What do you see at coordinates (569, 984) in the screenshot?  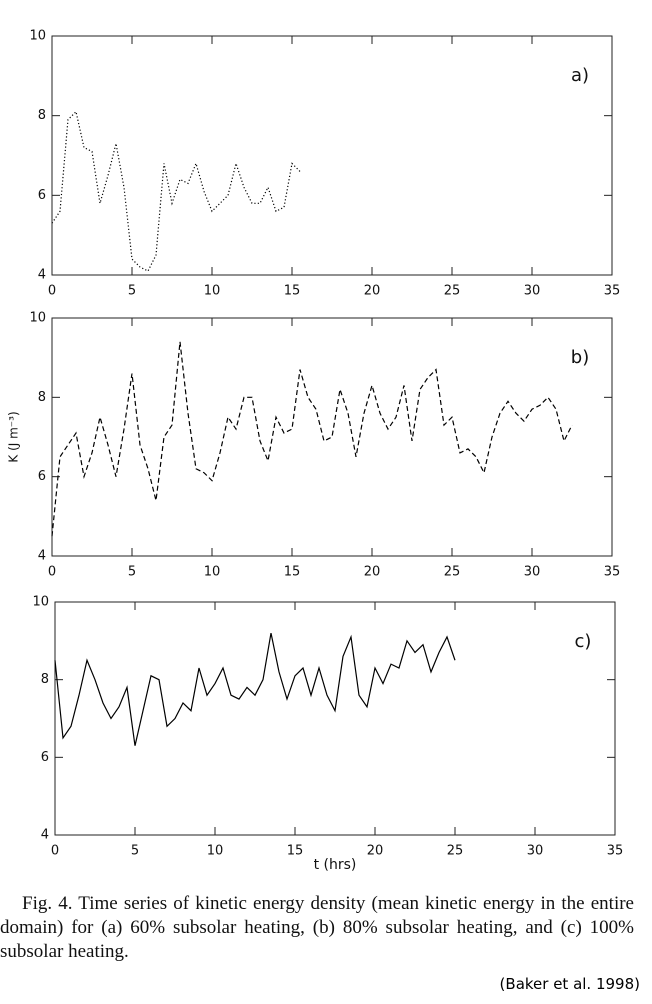 I see `credit: (Baker et al. 1998)` at bounding box center [569, 984].